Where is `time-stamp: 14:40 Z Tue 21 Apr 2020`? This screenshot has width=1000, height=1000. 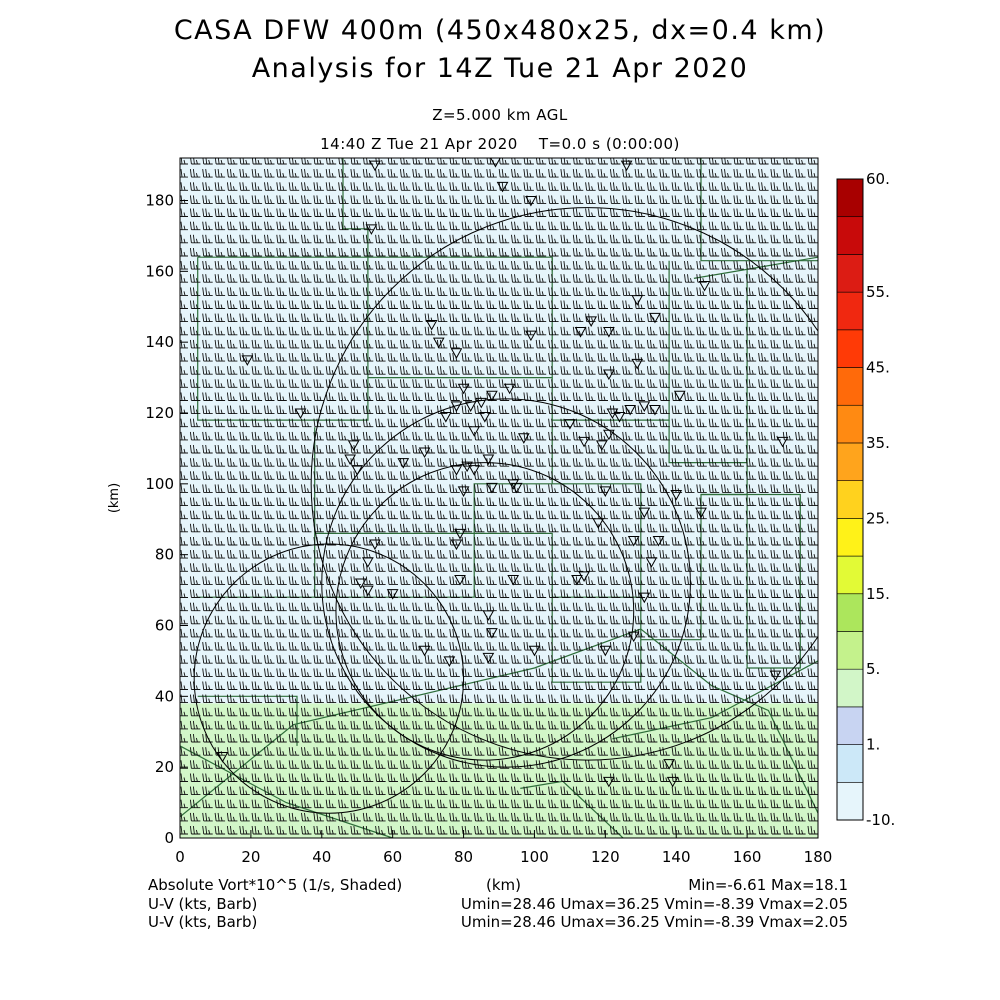
time-stamp: 14:40 Z Tue 21 Apr 2020 is located at coordinates (419, 144).